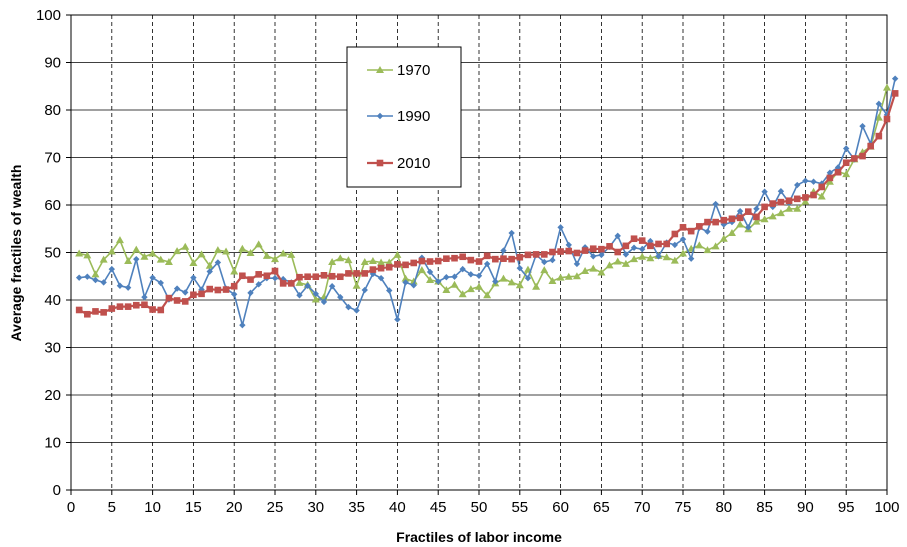 This screenshot has width=907, height=547. What do you see at coordinates (52, 110) in the screenshot?
I see `y-tick-label: 80` at bounding box center [52, 110].